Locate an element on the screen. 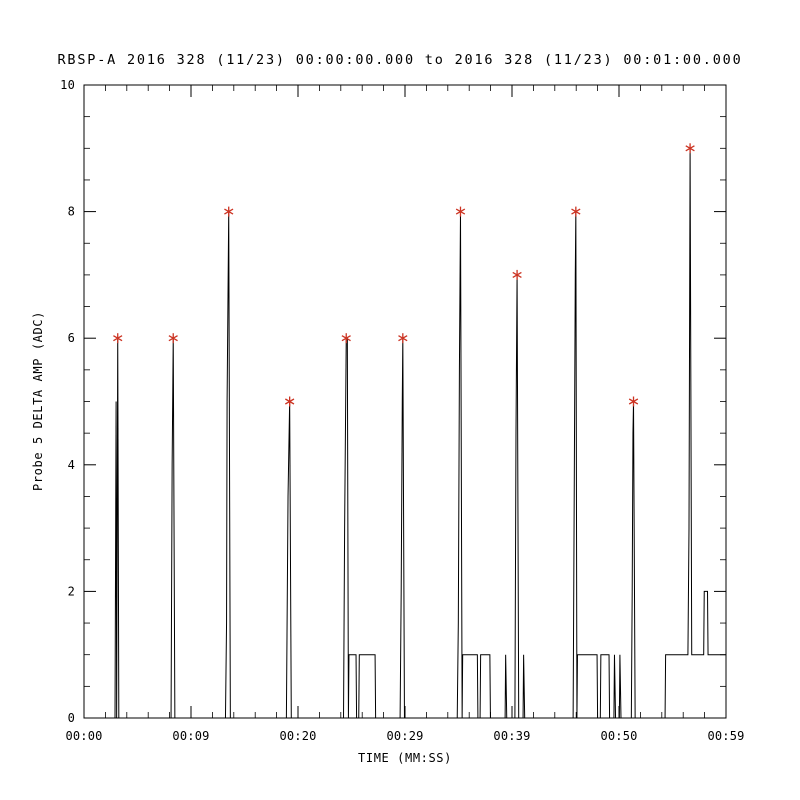 Image resolution: width=800 pixels, height=800 pixels. x-tick-label: 00:20 is located at coordinates (297, 736).